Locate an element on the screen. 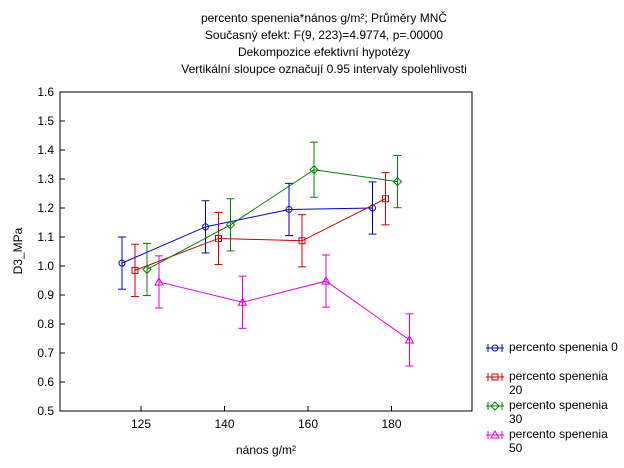 This screenshot has width=624, height=468. y-tick-label: 0.9 is located at coordinates (45, 295).